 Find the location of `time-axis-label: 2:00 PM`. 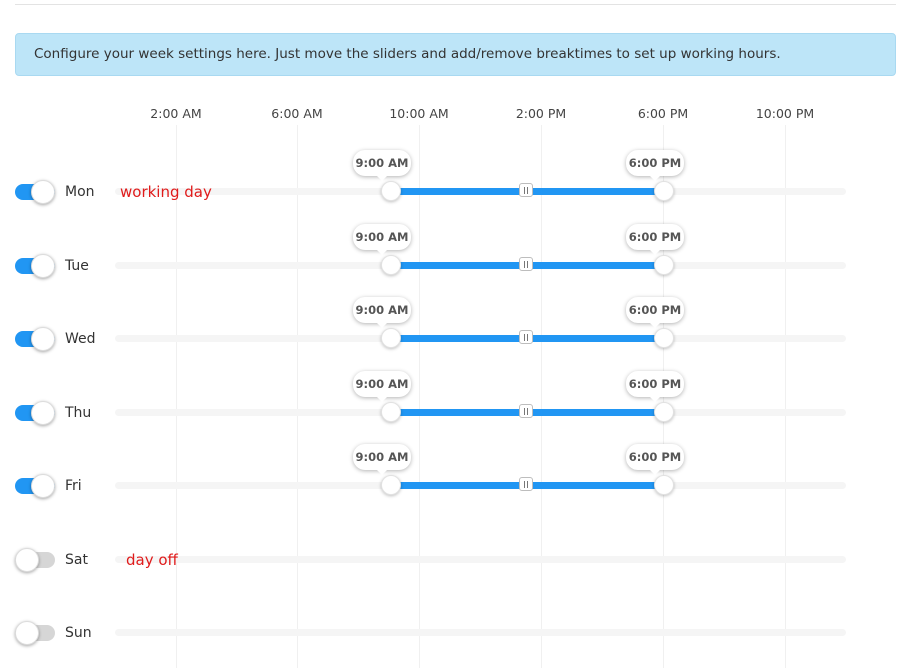

time-axis-label: 2:00 PM is located at coordinates (541, 113).